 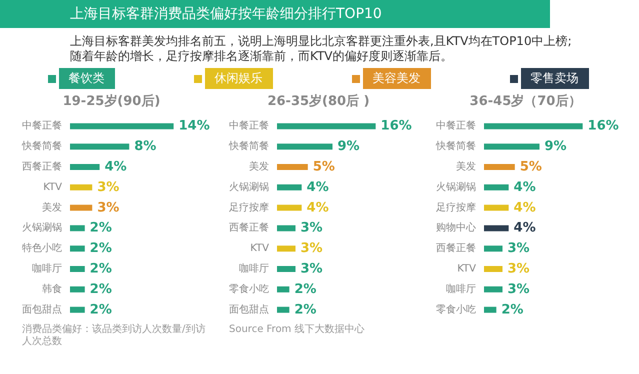 What do you see at coordinates (275, 14) in the screenshot?
I see `text: 上海目标客群消费品类偏好按年龄细分排行TOP10` at bounding box center [275, 14].